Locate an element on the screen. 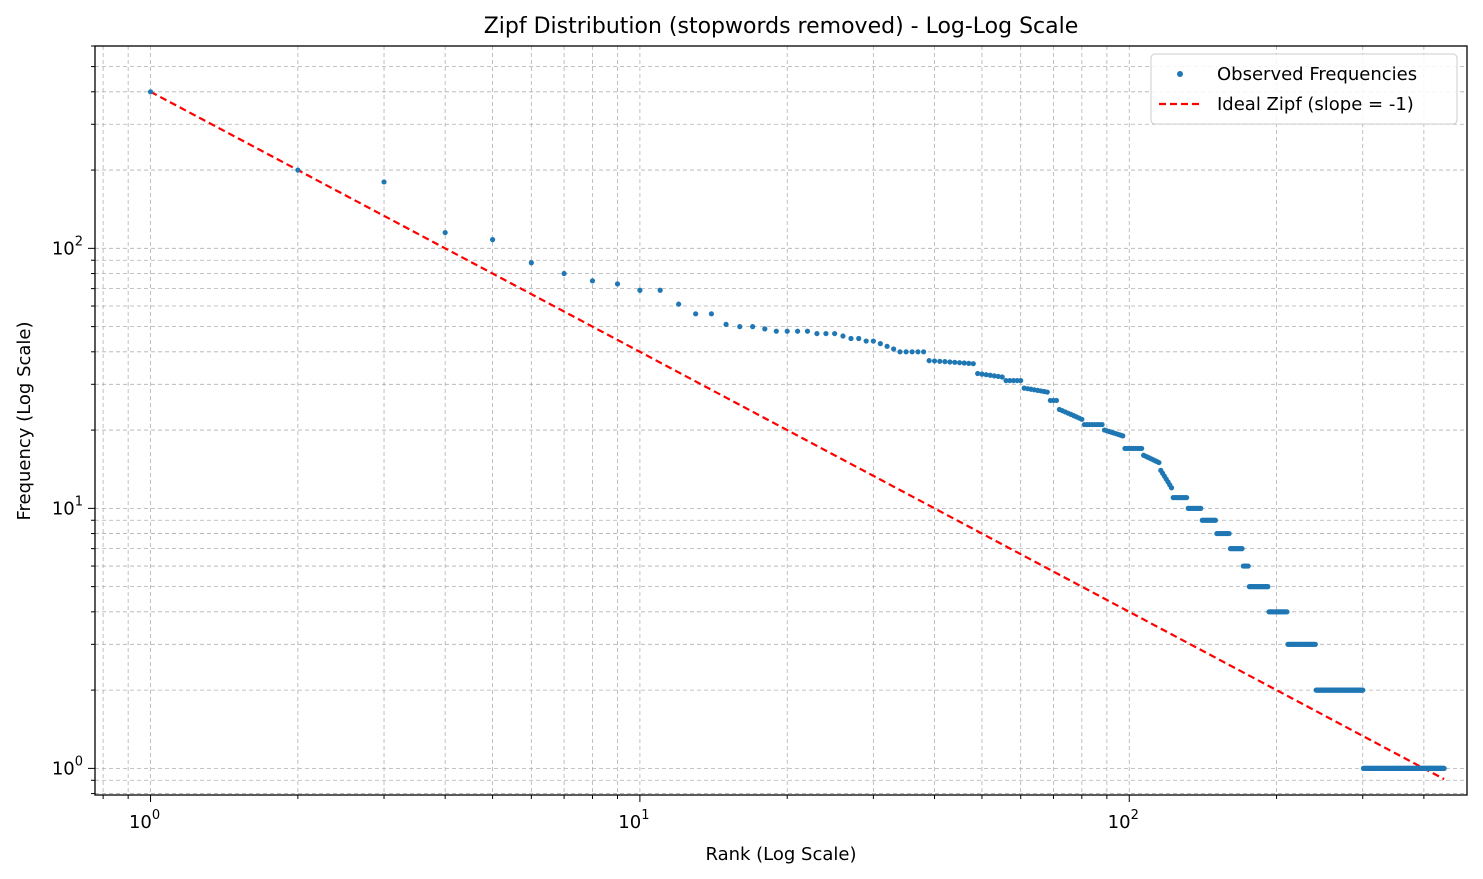 The image size is (1483, 879). x-axis-label: Rank (Log Scale) is located at coordinates (780, 854).